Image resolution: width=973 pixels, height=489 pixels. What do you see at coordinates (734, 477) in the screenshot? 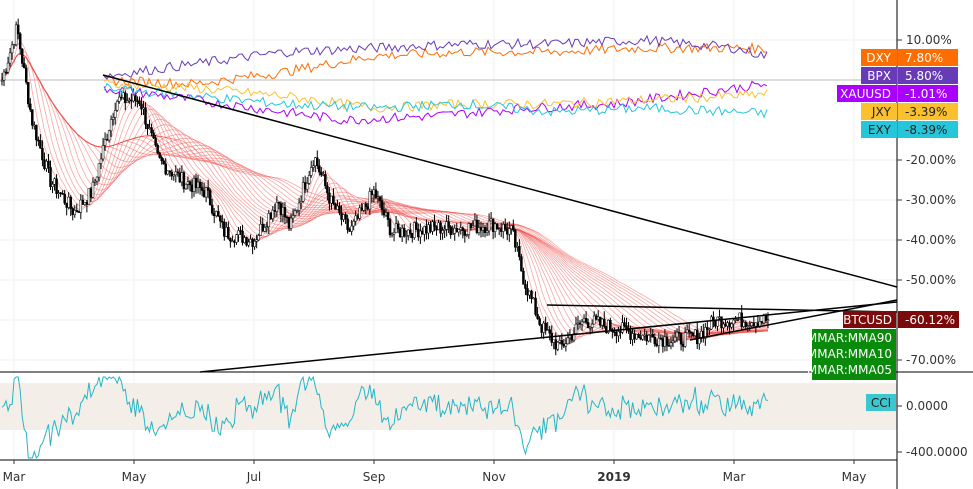
I see `x-tick-label: Mar` at bounding box center [734, 477].